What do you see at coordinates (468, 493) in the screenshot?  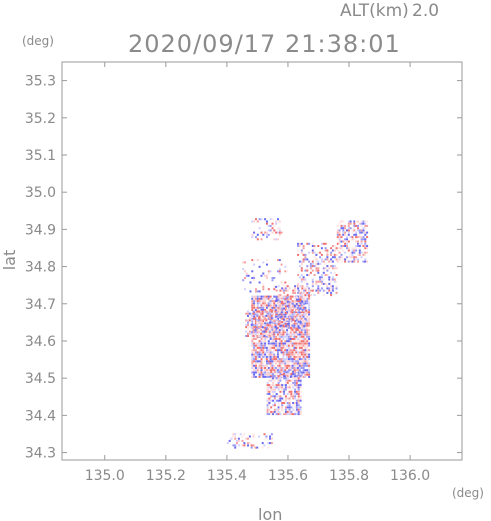 I see `x-axis-unit: (deg)` at bounding box center [468, 493].